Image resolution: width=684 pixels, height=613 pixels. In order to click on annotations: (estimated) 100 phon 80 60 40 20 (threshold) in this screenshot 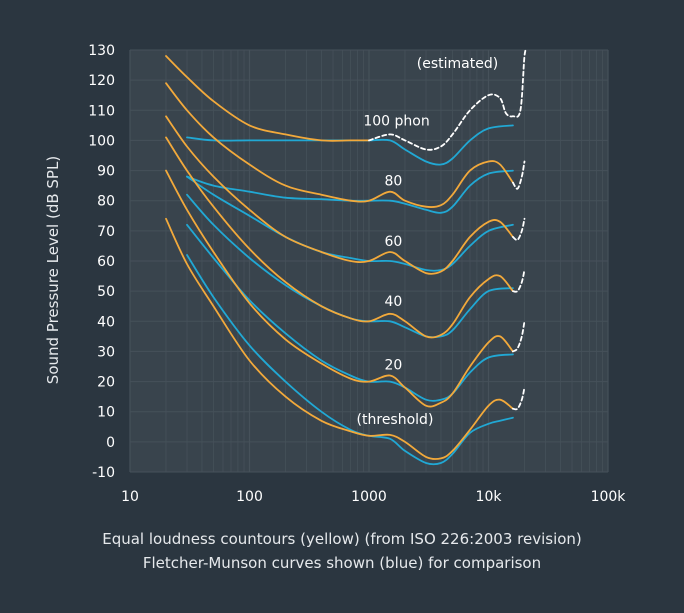, I will do `click(428, 242)`.